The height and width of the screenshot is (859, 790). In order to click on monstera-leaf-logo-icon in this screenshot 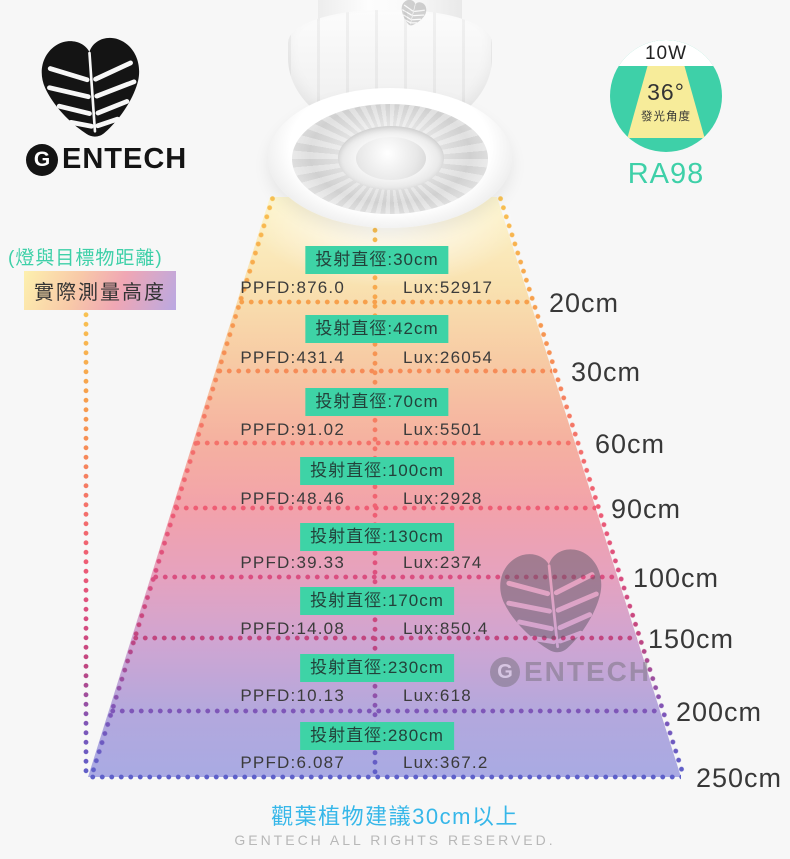, I will do `click(92, 89)`.